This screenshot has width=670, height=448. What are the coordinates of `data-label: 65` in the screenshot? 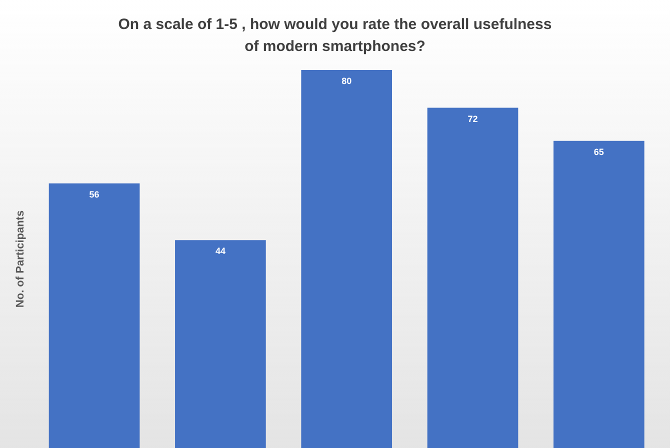 It's located at (599, 151).